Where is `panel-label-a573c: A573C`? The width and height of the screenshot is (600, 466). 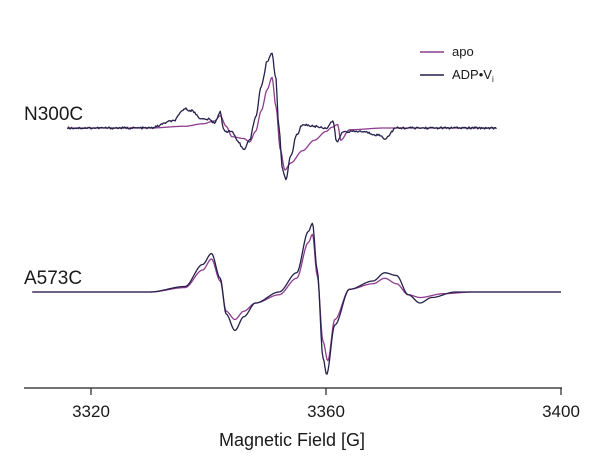
panel-label-a573c: A573C is located at coordinates (53, 278).